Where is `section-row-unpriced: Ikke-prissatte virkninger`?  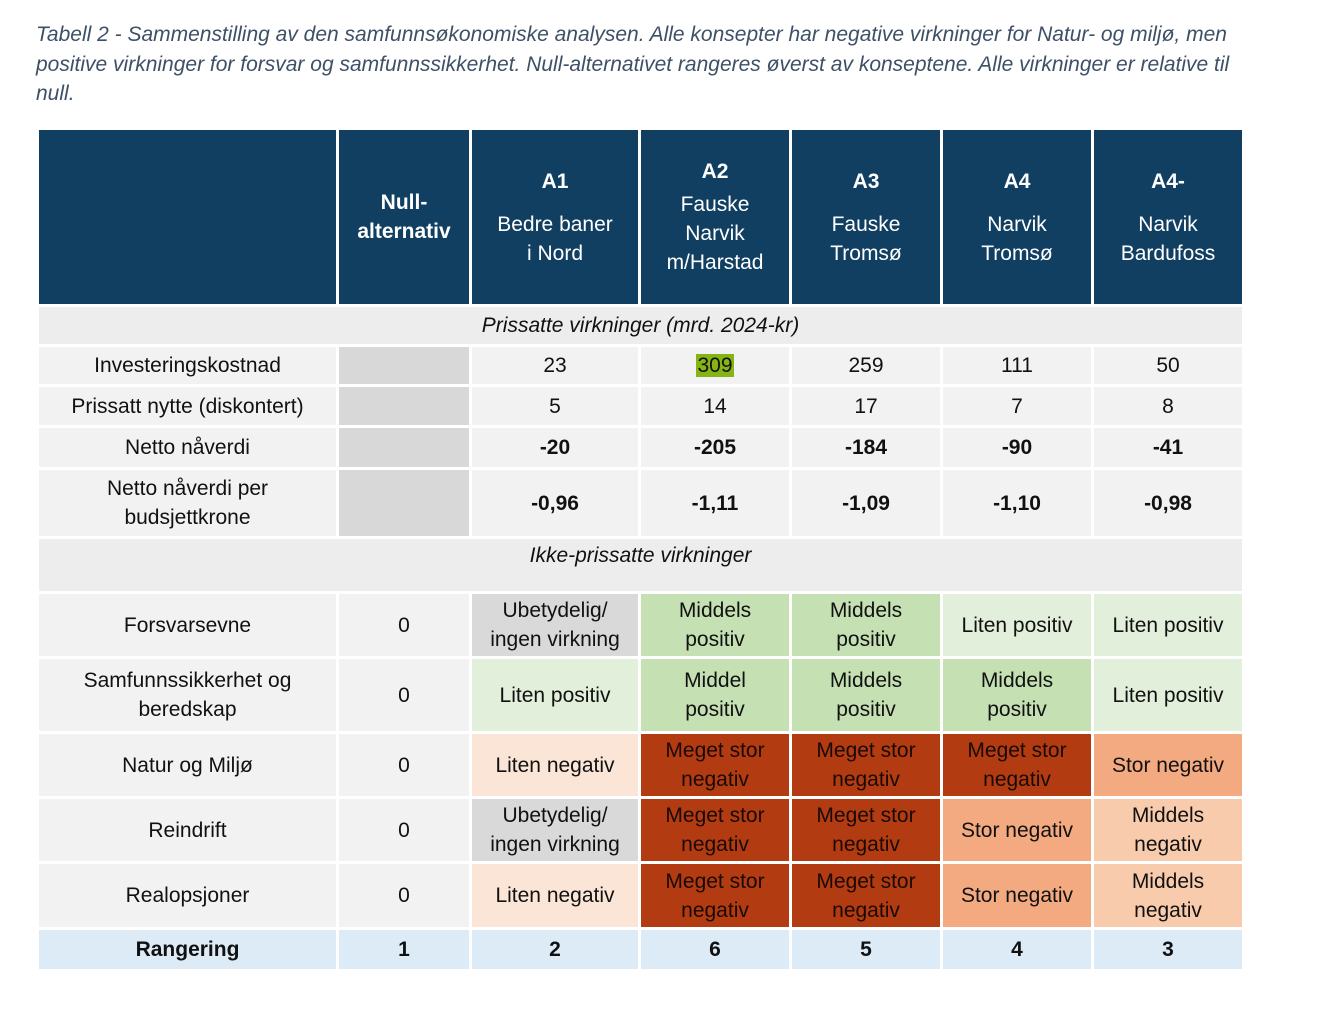 section-row-unpriced: Ikke-prissatte virkninger is located at coordinates (640, 565).